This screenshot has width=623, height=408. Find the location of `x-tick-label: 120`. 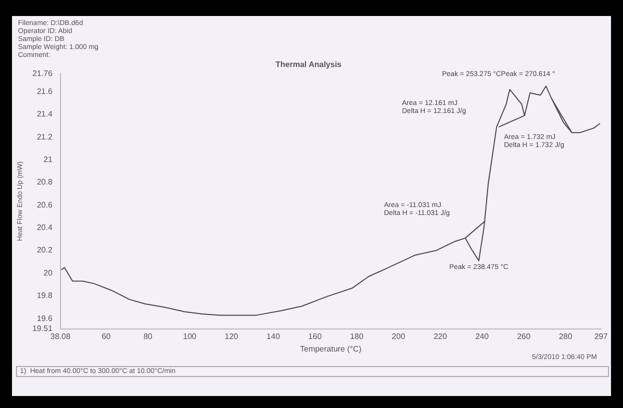

x-tick-label: 120 is located at coordinates (231, 336).